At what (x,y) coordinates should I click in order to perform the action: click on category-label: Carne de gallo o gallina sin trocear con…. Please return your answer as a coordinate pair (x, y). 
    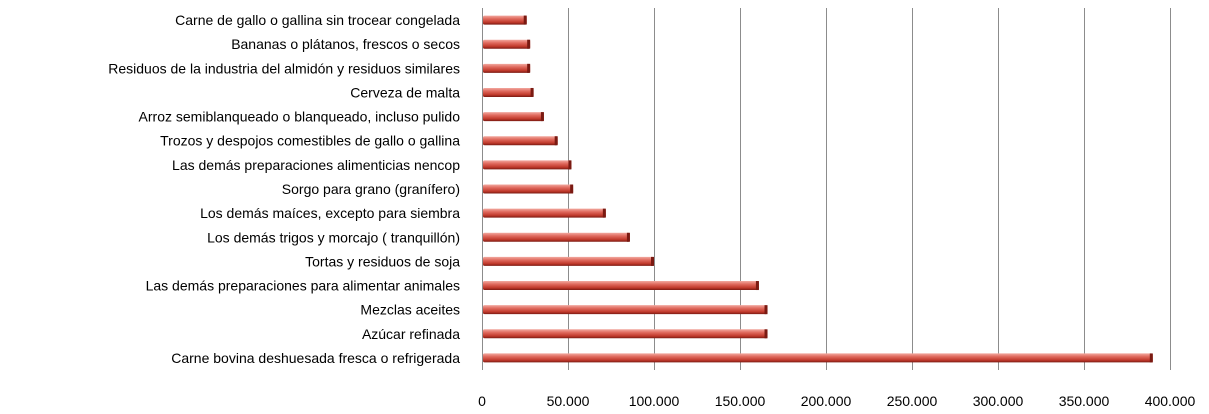
    Looking at the image, I should click on (317, 20).